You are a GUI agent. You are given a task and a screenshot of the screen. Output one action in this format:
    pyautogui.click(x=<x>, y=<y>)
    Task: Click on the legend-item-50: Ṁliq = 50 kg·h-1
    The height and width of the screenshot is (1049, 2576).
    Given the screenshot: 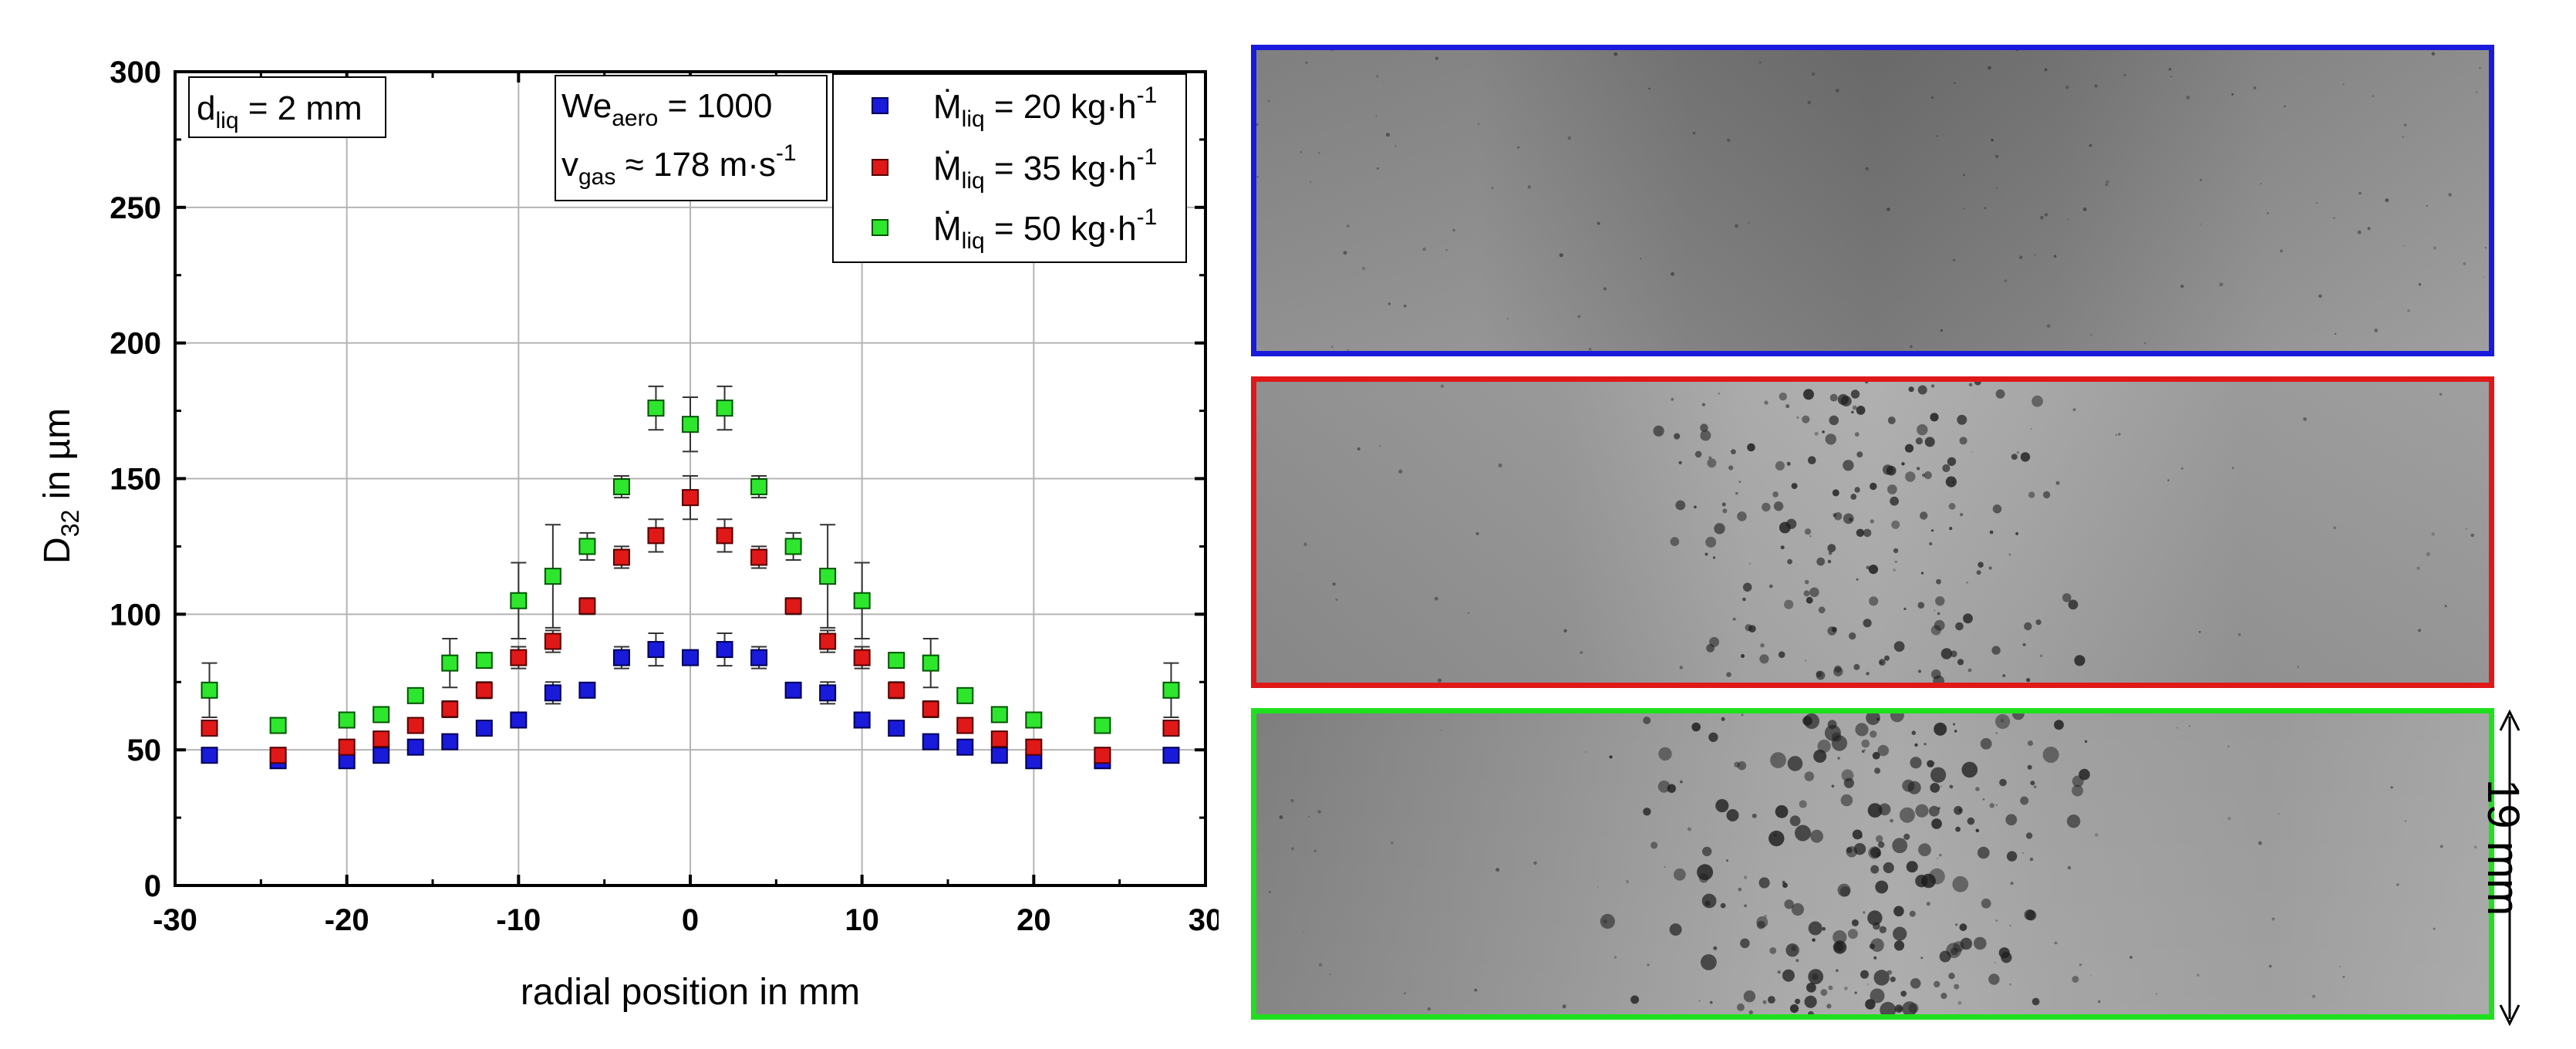 What is the action you would take?
    pyautogui.click(x=1014, y=229)
    